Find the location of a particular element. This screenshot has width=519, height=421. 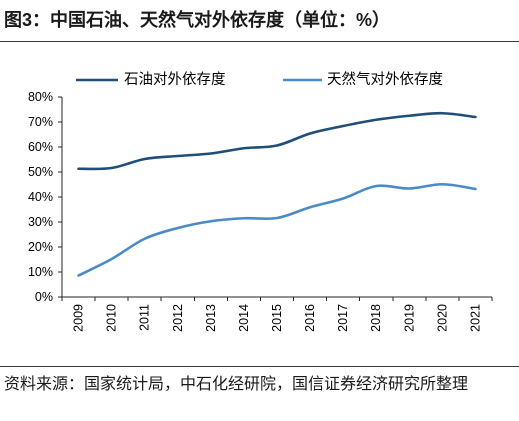

x-tick-label: 2009 is located at coordinates (79, 318).